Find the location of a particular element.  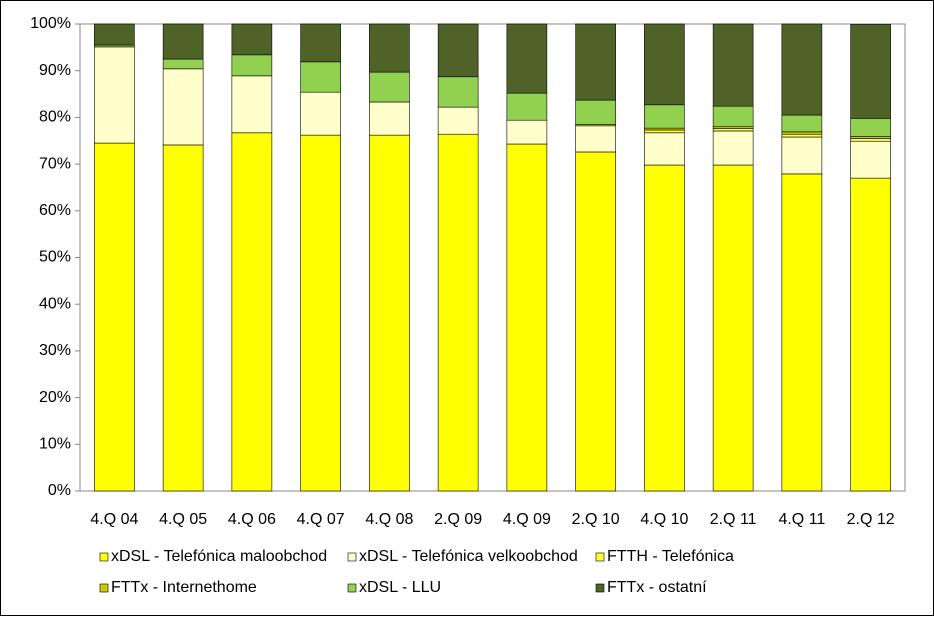

y-tick-label: 50% is located at coordinates (55, 257).